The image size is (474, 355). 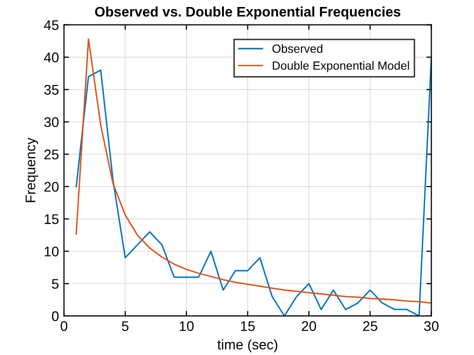 What do you see at coordinates (51, 187) in the screenshot?
I see `y-tick-label: 20` at bounding box center [51, 187].